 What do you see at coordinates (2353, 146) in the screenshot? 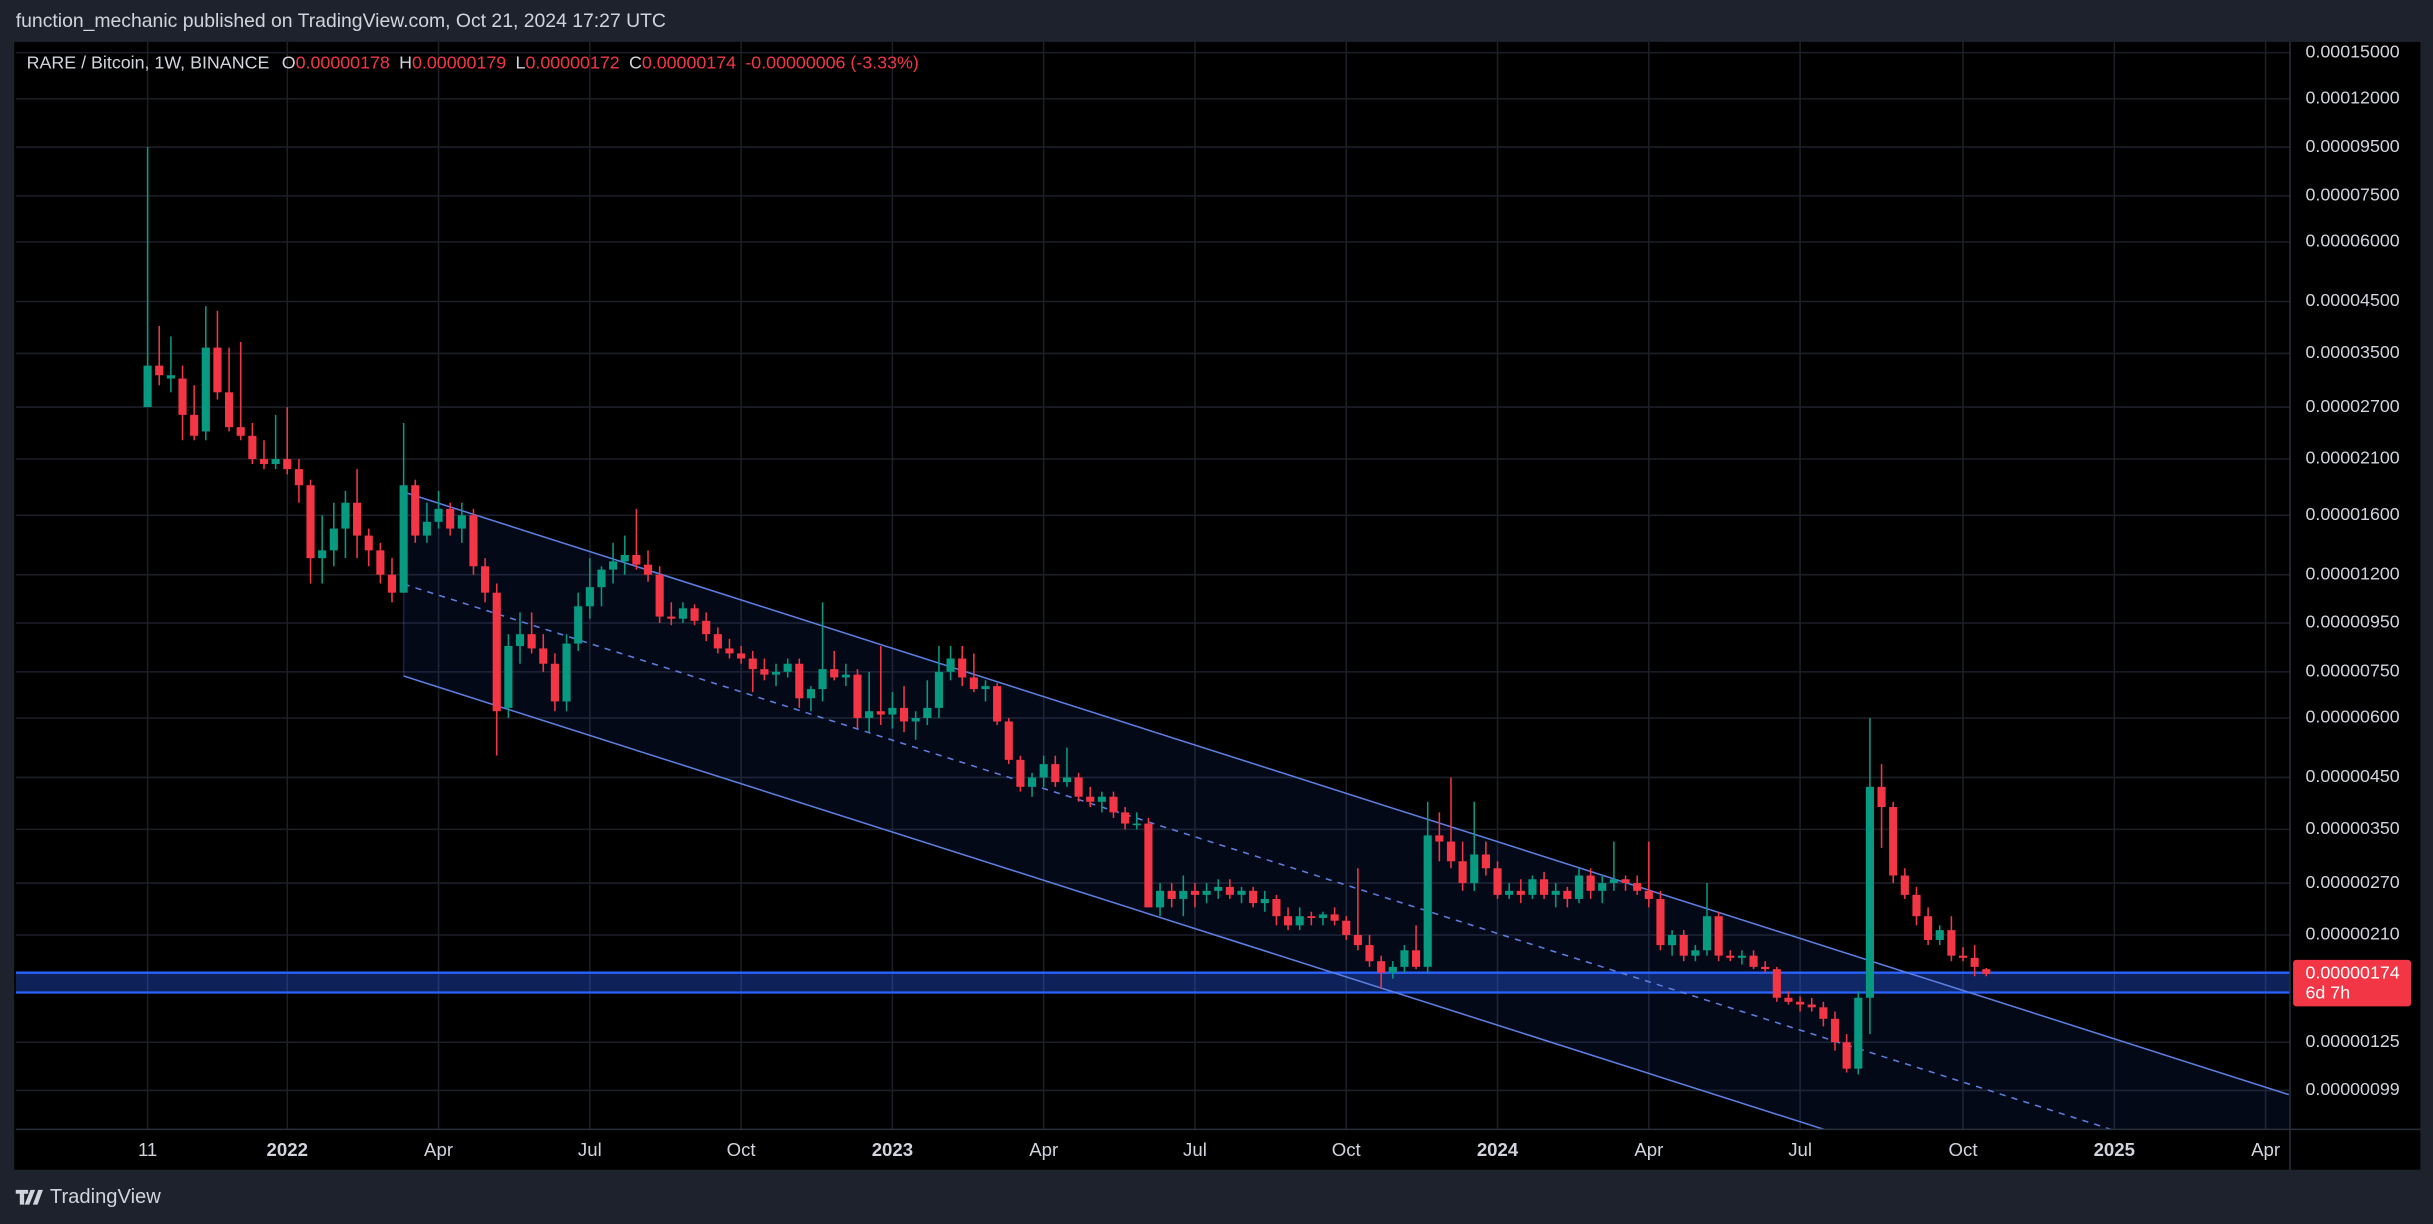
I see `y-tick-label: 0.00009500` at bounding box center [2353, 146].